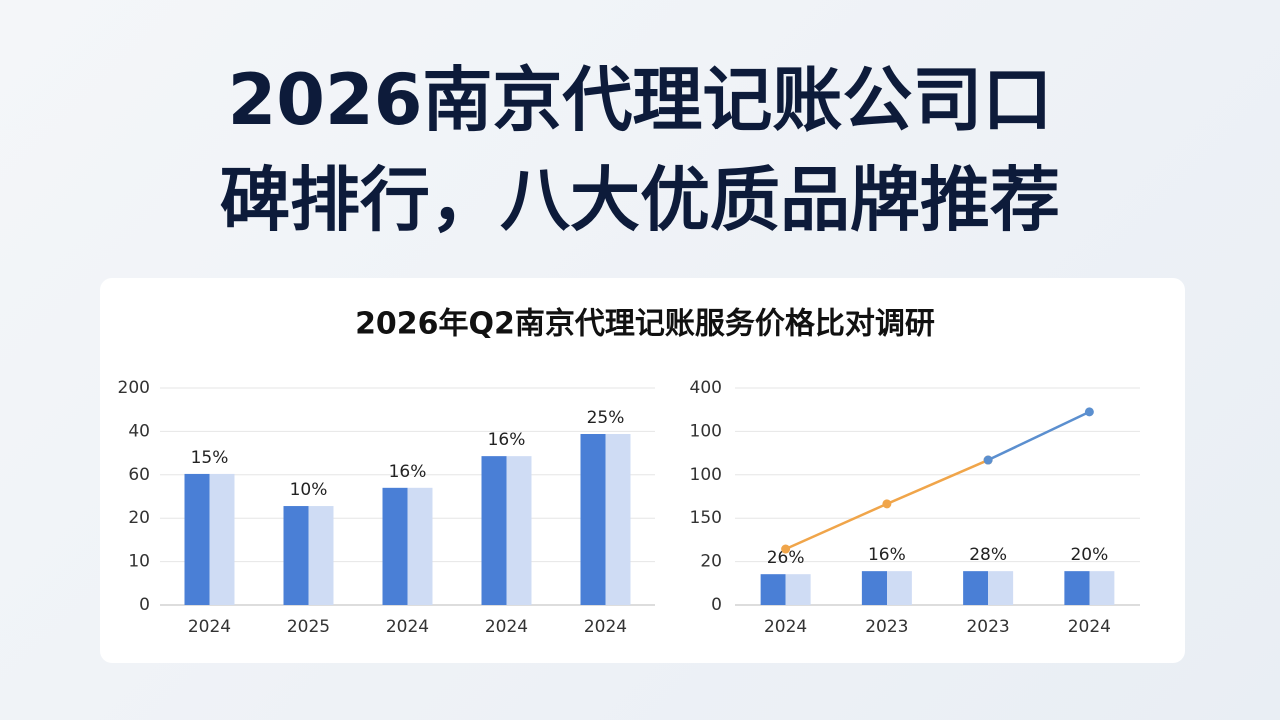  Describe the element at coordinates (134, 388) in the screenshot. I see `y-tick-label: 200` at that location.